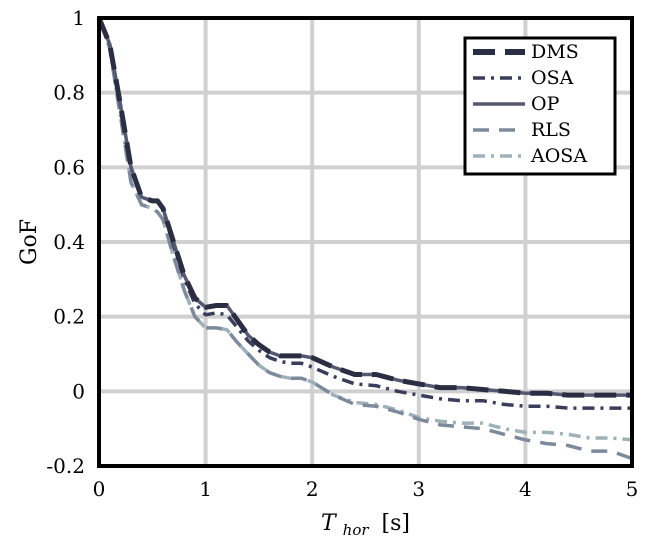 This screenshot has height=538, width=659. What do you see at coordinates (99, 489) in the screenshot?
I see `x-tick-label-0: 0` at bounding box center [99, 489].